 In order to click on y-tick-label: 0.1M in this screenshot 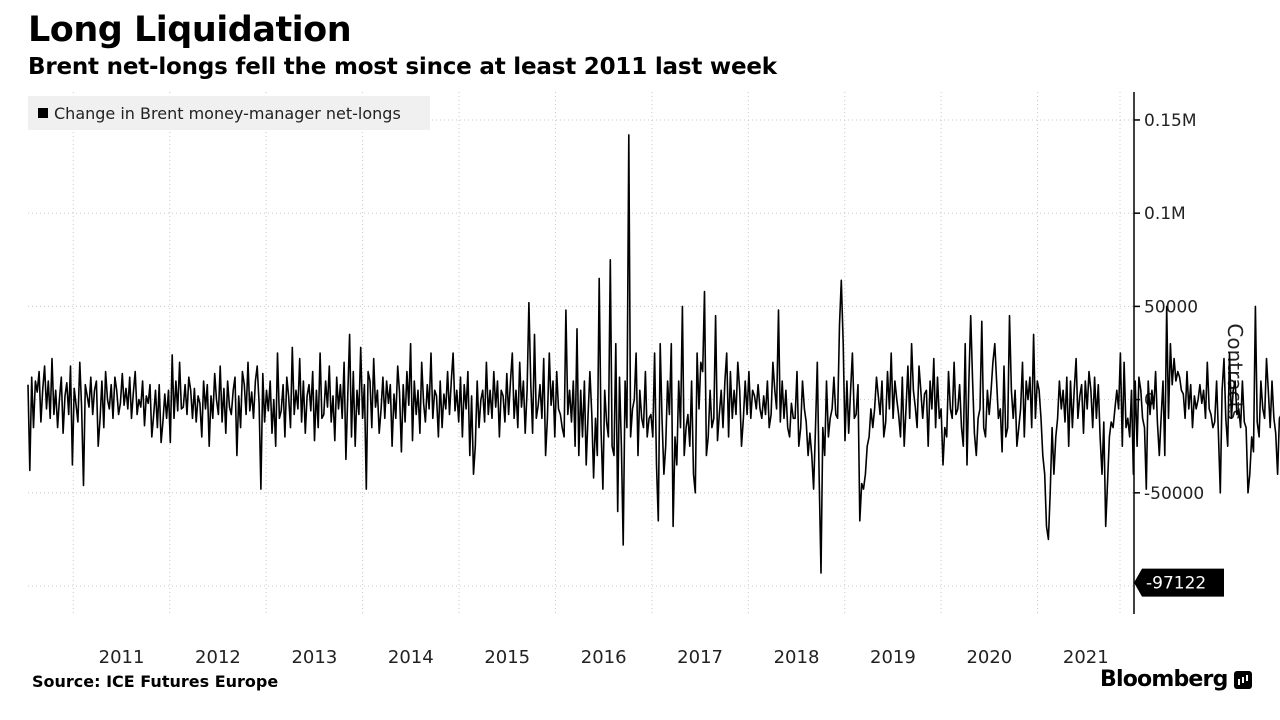, I will do `click(1165, 214)`.